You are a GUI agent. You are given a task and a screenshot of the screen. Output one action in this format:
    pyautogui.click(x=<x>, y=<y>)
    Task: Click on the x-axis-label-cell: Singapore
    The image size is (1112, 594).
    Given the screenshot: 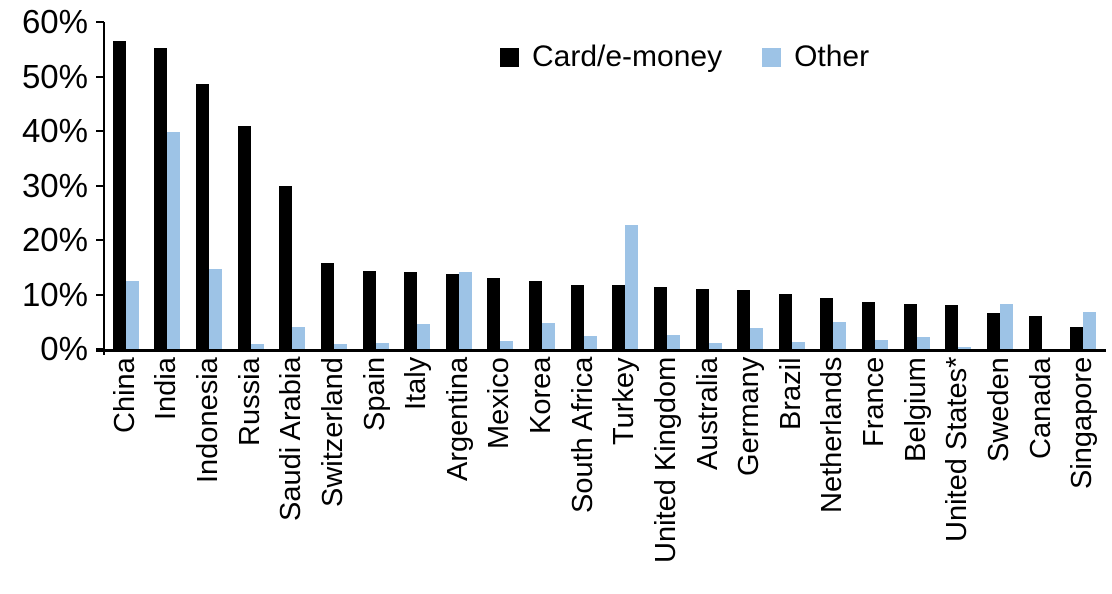 What is the action you would take?
    pyautogui.click(x=1083, y=474)
    